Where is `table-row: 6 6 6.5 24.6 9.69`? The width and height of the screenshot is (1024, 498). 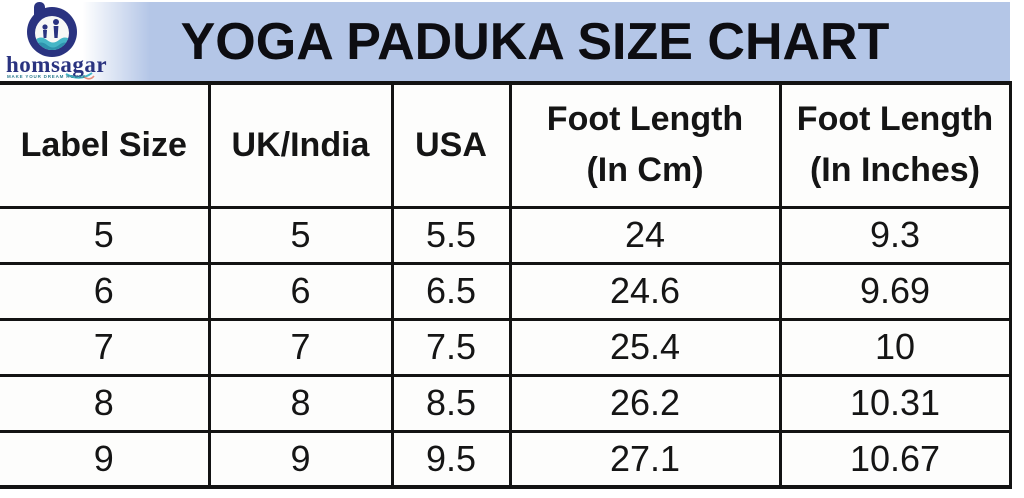 table-row: 6 6 6.5 24.6 9.69 is located at coordinates (505, 291).